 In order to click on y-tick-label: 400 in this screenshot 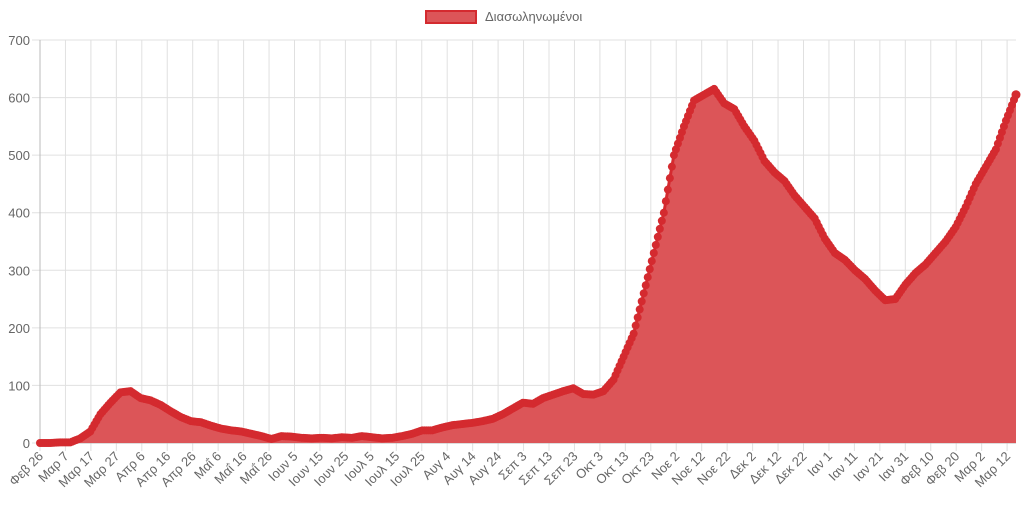, I will do `click(19, 213)`.